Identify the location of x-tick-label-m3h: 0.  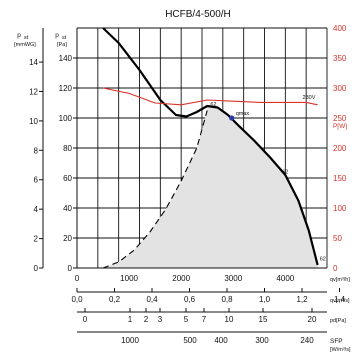
(77, 278).